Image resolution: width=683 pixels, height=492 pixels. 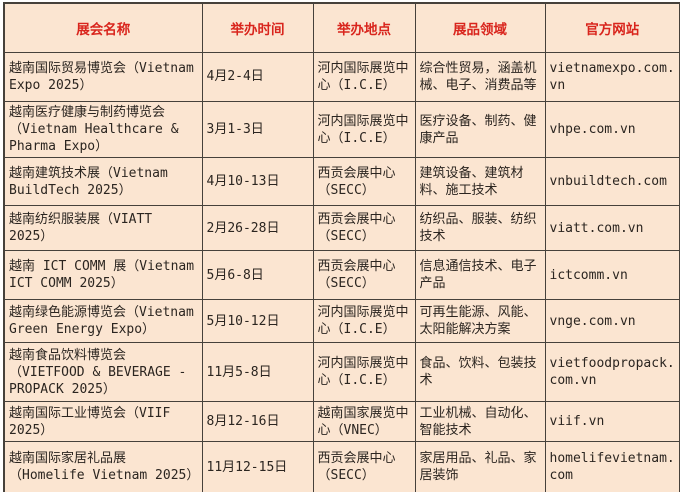 I want to click on exhibition-fields: 纺织品、服装、纺织技术, so click(x=480, y=228).